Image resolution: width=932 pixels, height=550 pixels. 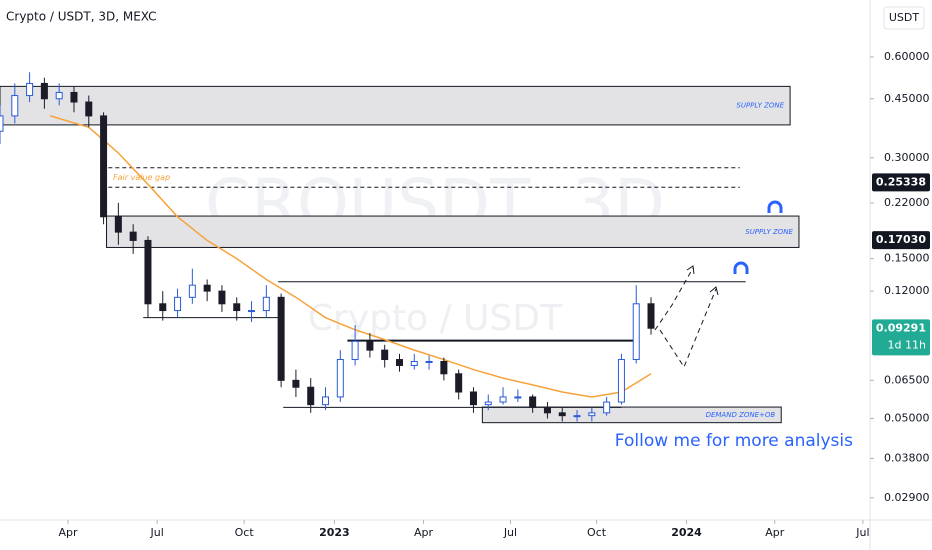 I want to click on y-tick-label: 0.22000, so click(x=907, y=202).